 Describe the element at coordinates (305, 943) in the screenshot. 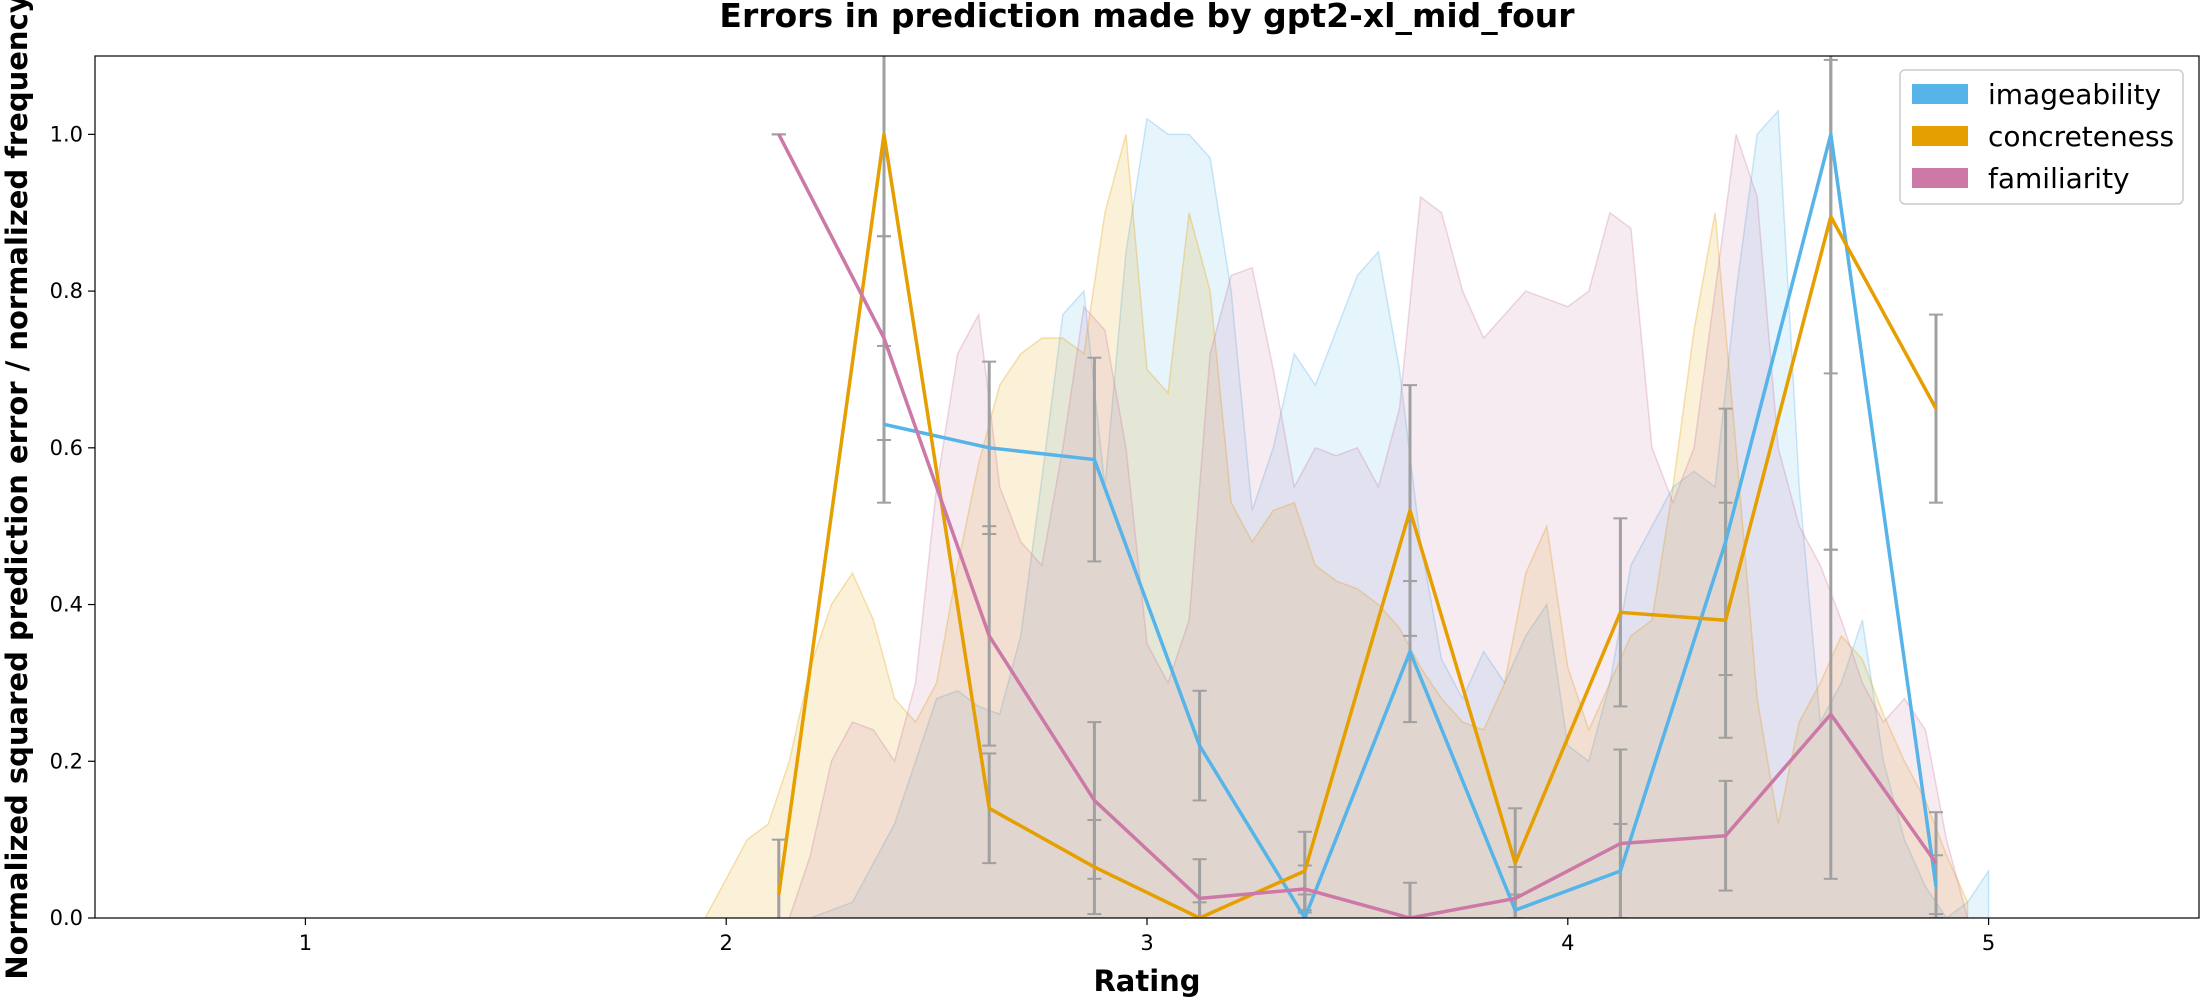

I see `x-tick-label: 1` at that location.